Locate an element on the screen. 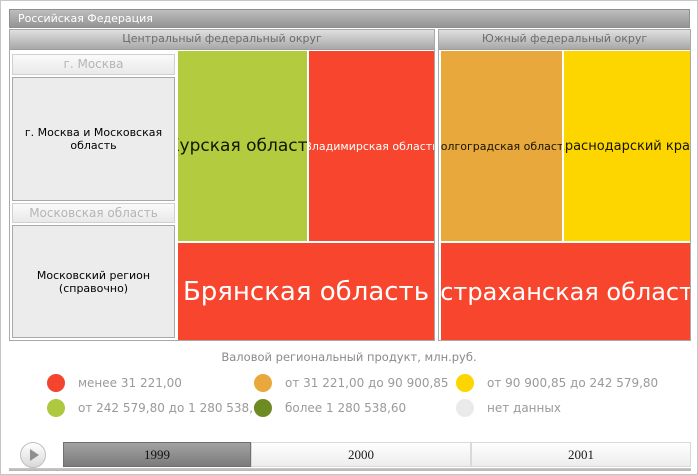 This screenshot has height=475, width=698. legend-dot-nodata-icon is located at coordinates (465, 407).